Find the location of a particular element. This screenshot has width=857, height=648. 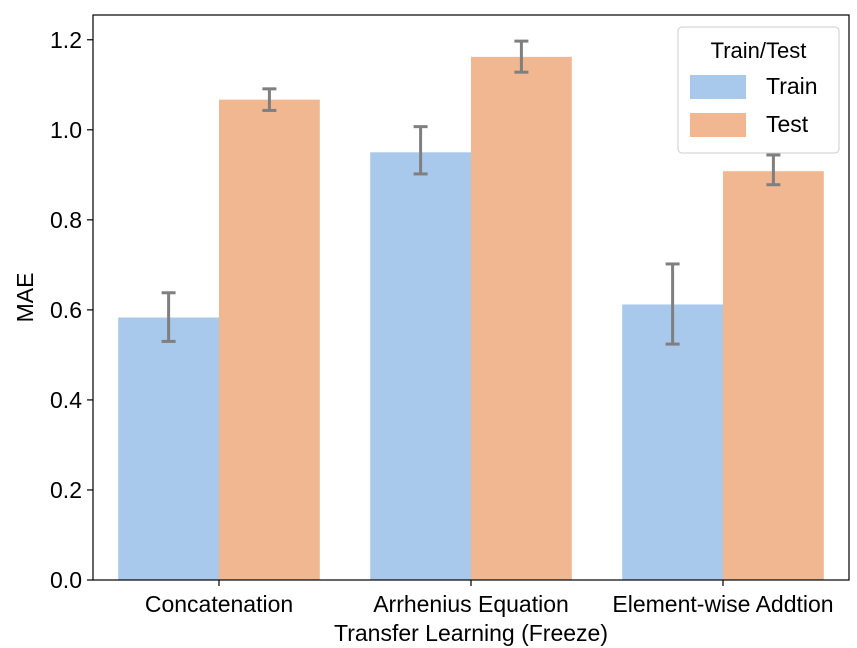

legend-items: Train Test is located at coordinates (754, 105).